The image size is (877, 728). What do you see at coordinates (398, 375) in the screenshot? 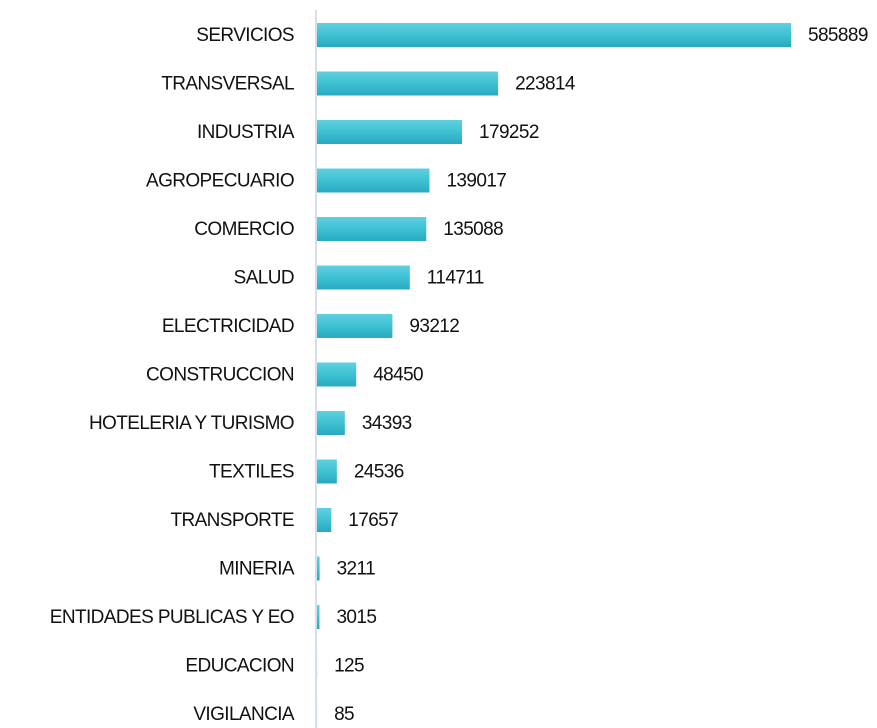
I see `value-label: 48450` at bounding box center [398, 375].